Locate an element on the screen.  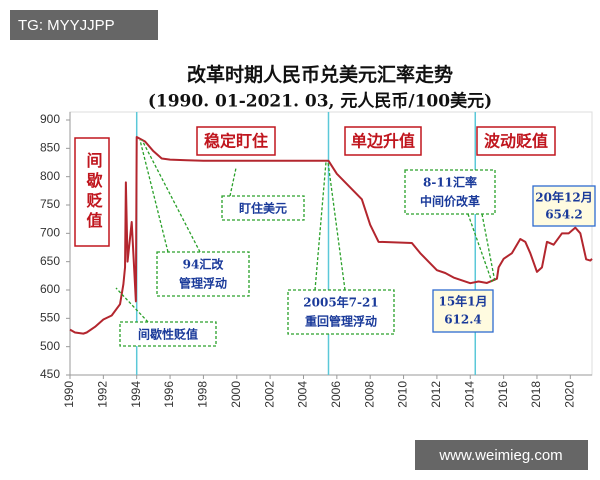
chart-subtitle: (1990. 01-2021. 03, 元人民币/100美元) is located at coordinates (320, 101).